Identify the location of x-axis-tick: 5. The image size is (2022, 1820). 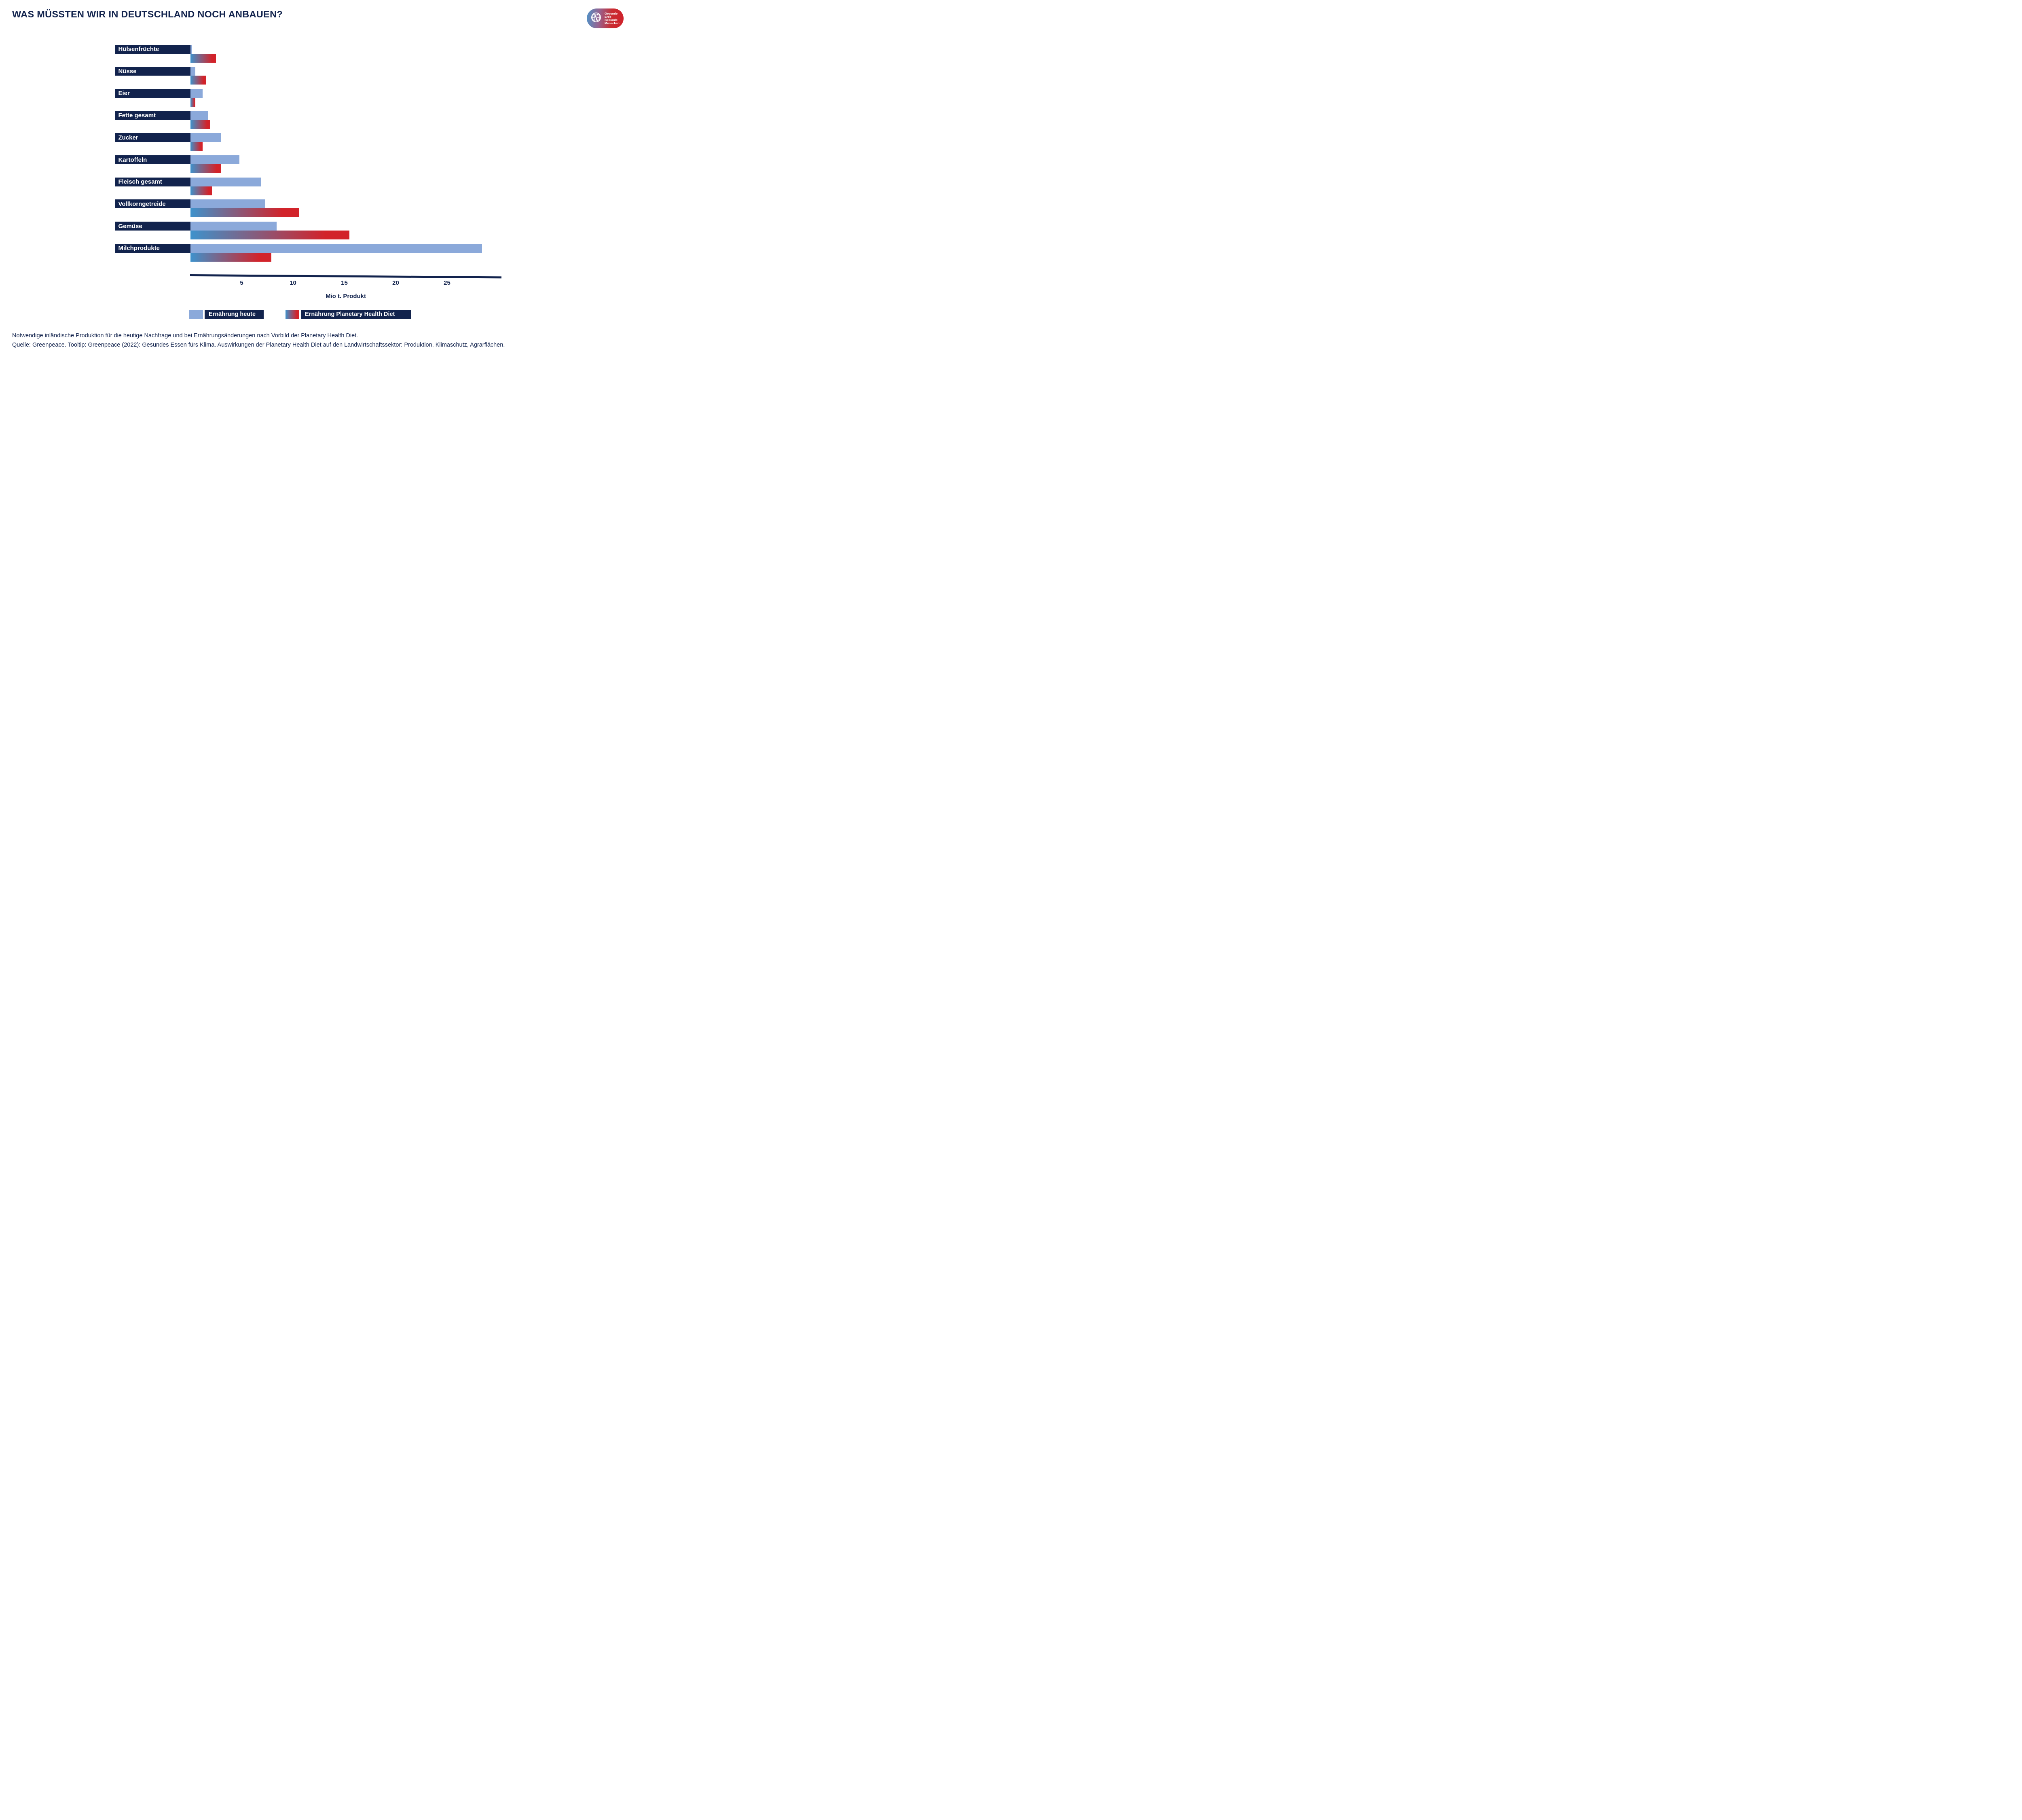
(241, 282).